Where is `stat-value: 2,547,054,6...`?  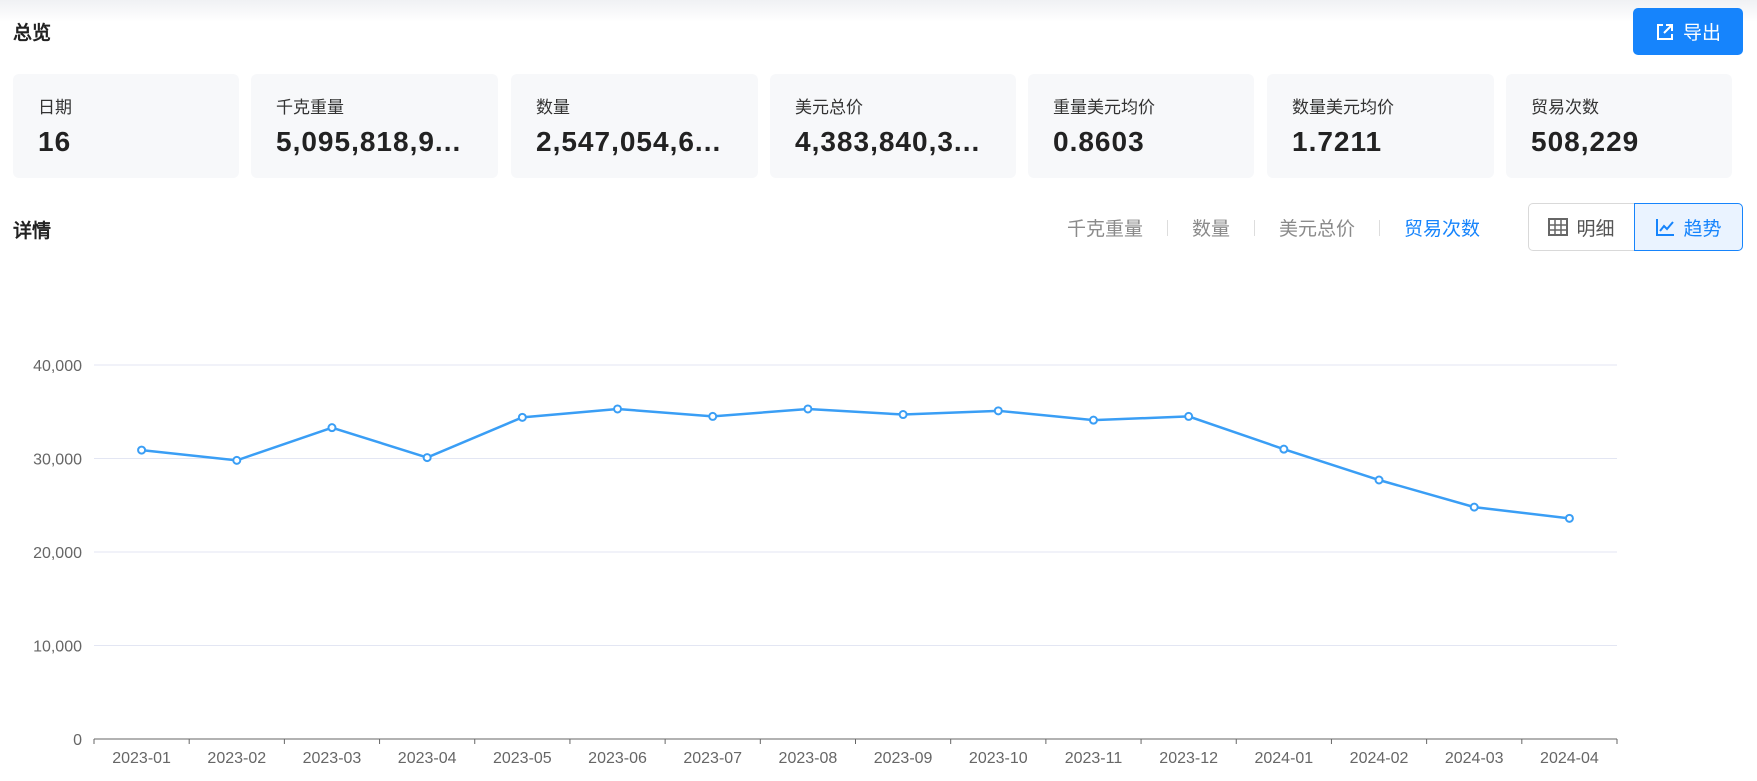 stat-value: 2,547,054,6... is located at coordinates (629, 141).